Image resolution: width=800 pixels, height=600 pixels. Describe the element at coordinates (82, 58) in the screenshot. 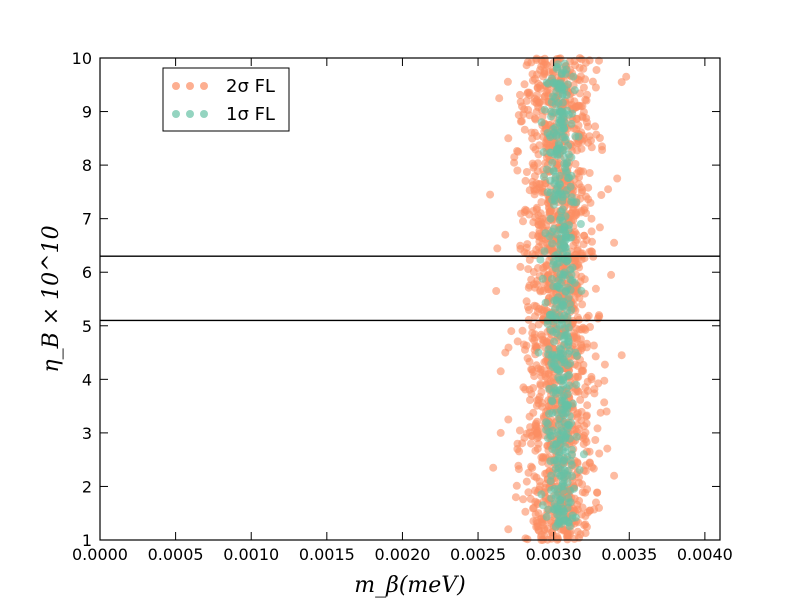

I see `y-tick-label: 10` at that location.